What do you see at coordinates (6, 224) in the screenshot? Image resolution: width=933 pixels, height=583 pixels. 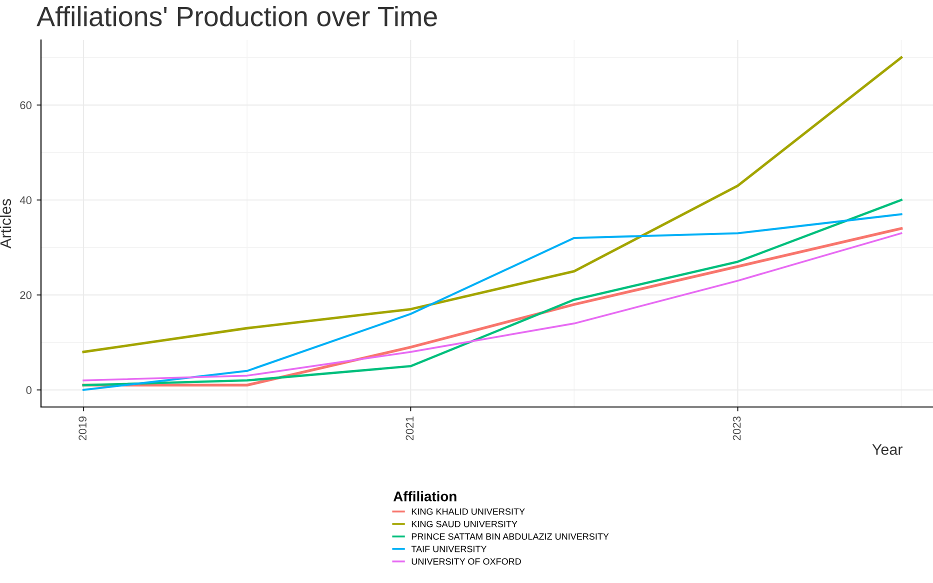 I see `y-axis-title: Articles` at bounding box center [6, 224].